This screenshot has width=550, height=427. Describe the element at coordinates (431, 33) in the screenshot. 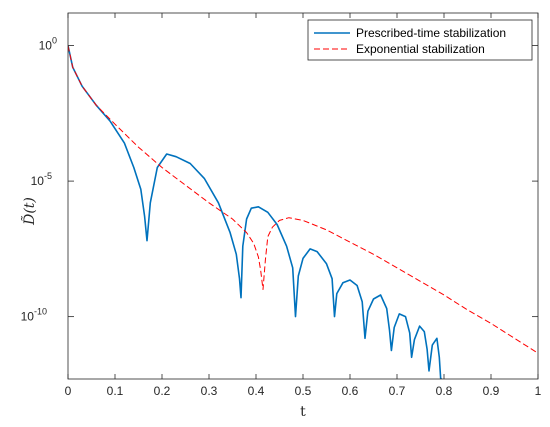

I see `legend-label: Prescribed-time stabilization` at that location.